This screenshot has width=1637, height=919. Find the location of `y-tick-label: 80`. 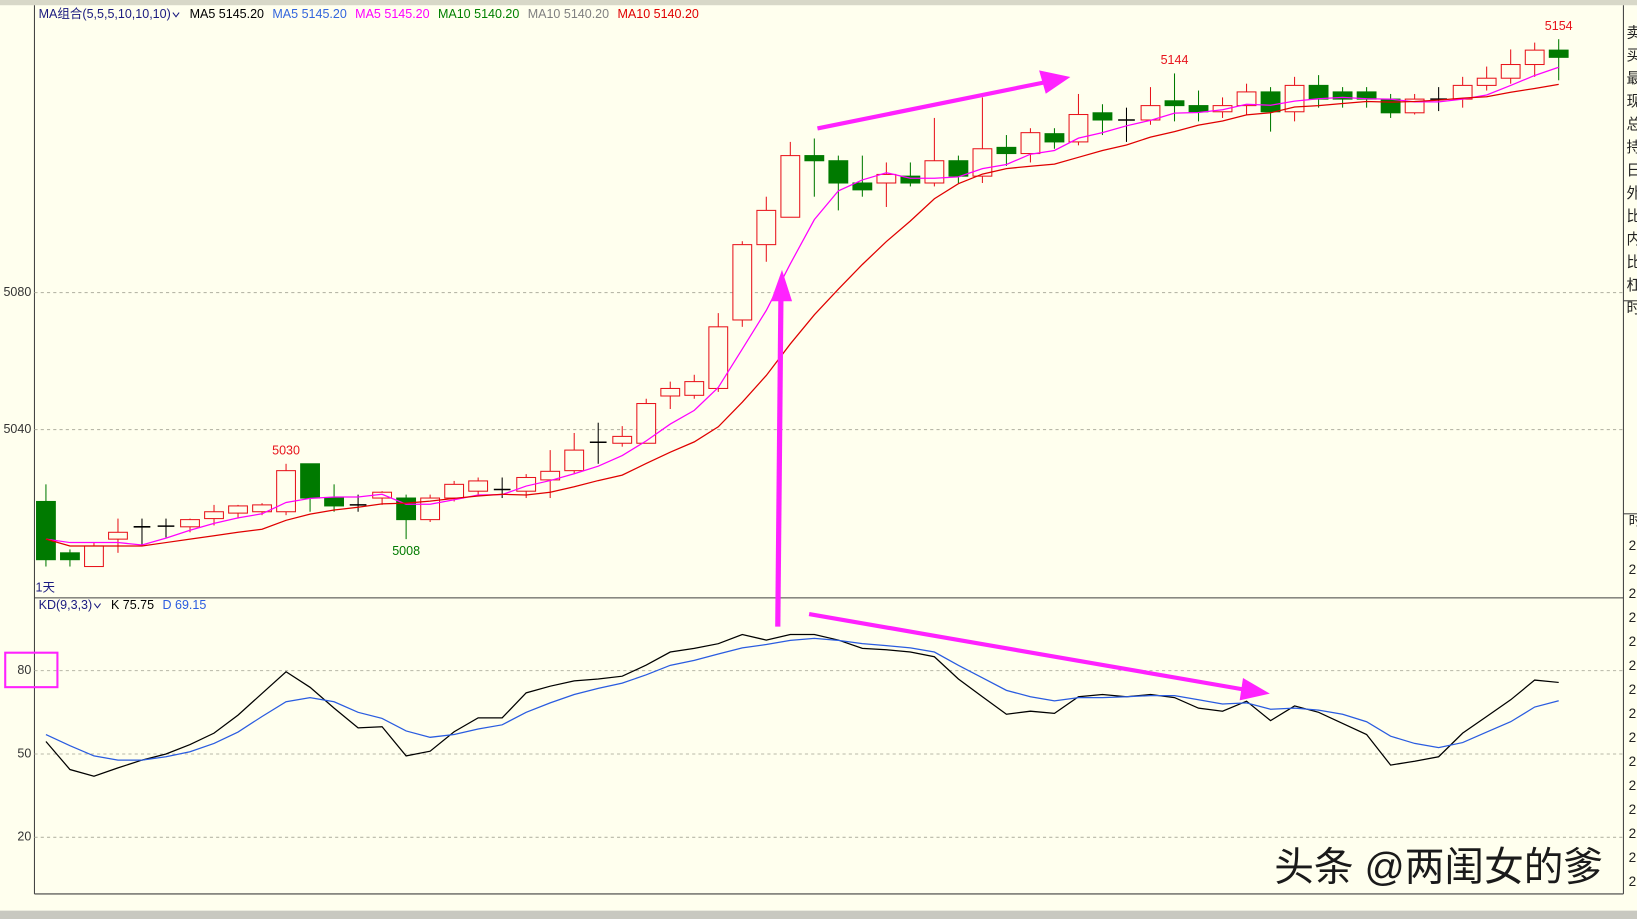

y-tick-label: 80 is located at coordinates (24, 670).